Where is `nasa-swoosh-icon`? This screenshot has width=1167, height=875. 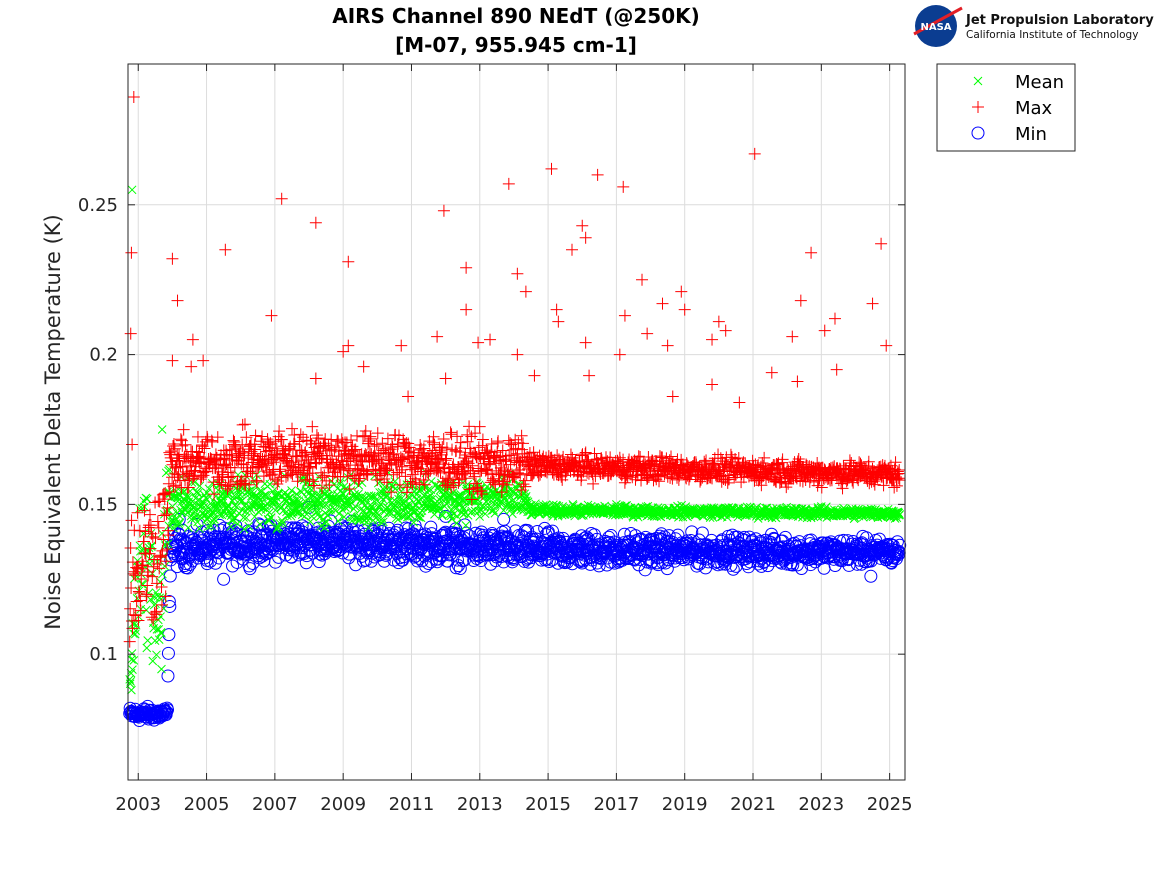 nasa-swoosh-icon is located at coordinates (938, 21).